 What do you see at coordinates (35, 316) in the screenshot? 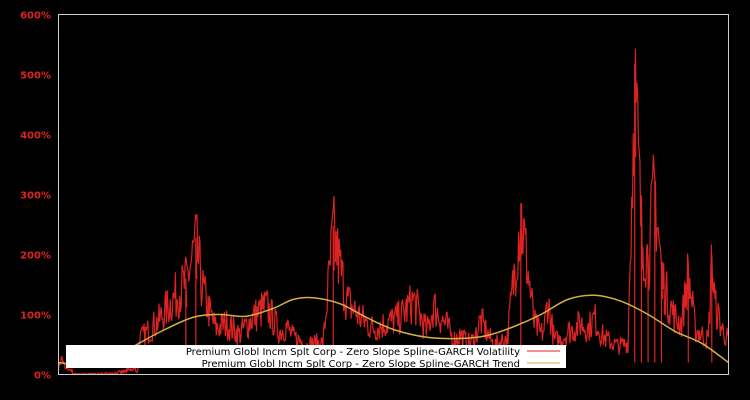
I see `y-tick-label: 100%` at bounding box center [35, 316].